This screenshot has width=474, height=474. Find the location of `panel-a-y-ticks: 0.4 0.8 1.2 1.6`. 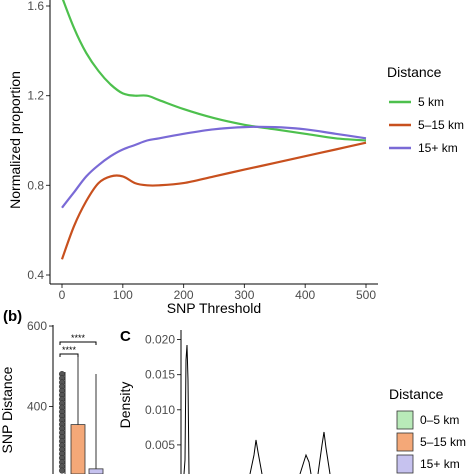

panel-a-y-ticks: 0.4 0.8 1.2 1.6 is located at coordinates (38, 141).